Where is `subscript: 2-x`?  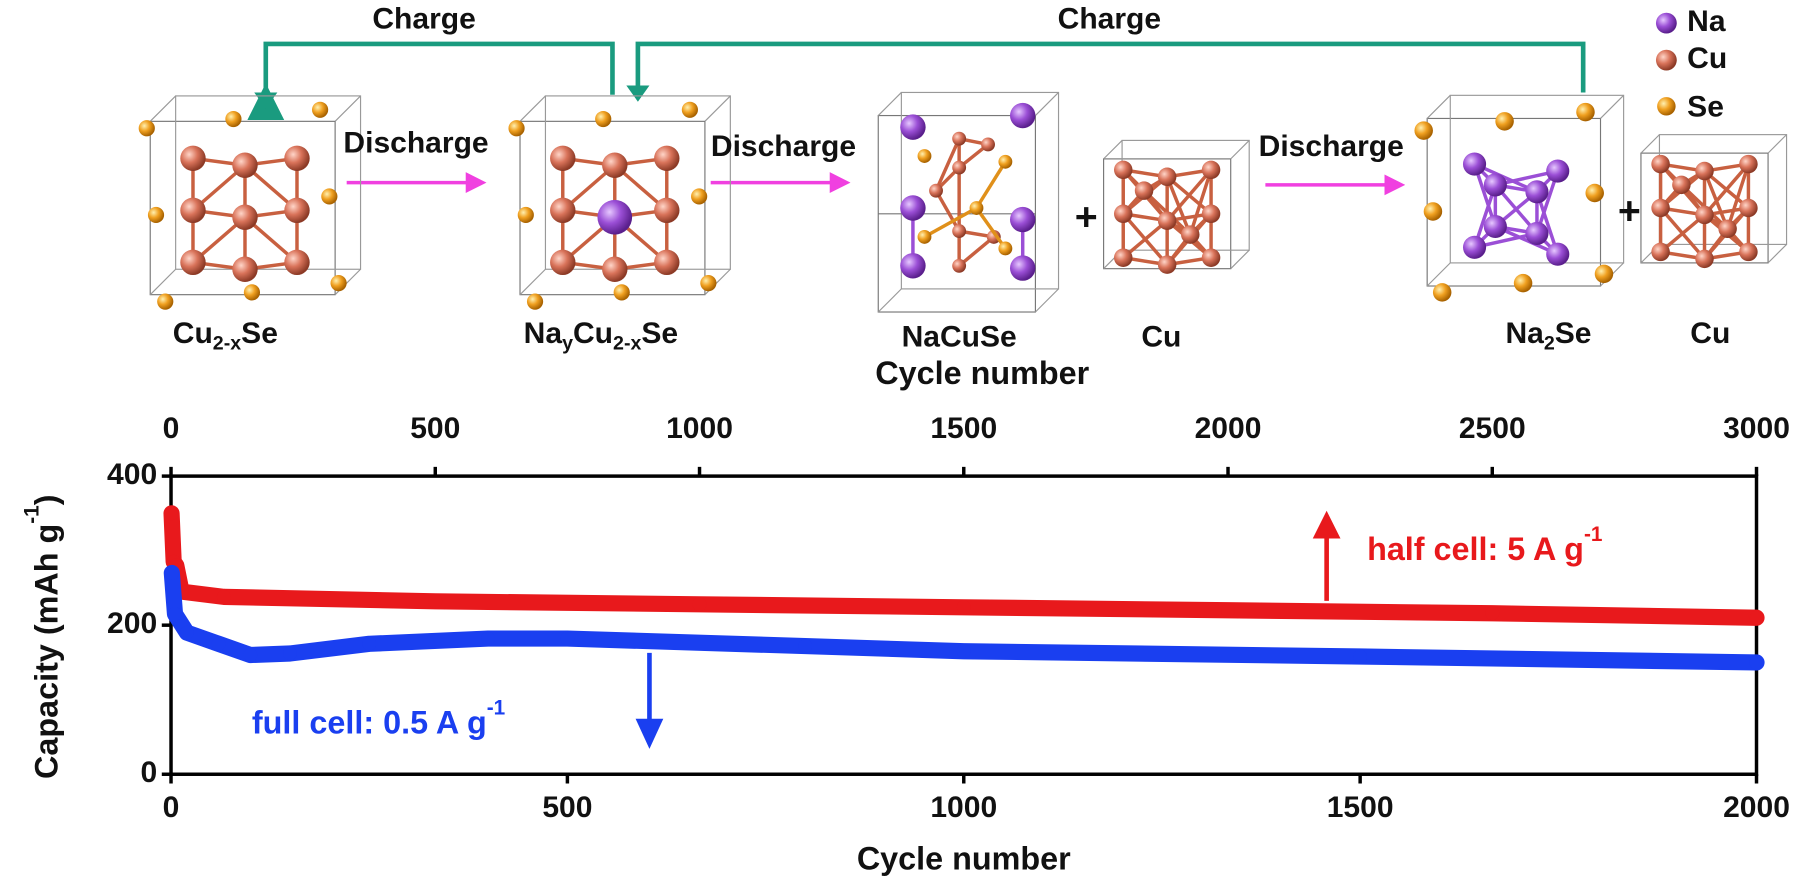
subscript: 2-x is located at coordinates (227, 344).